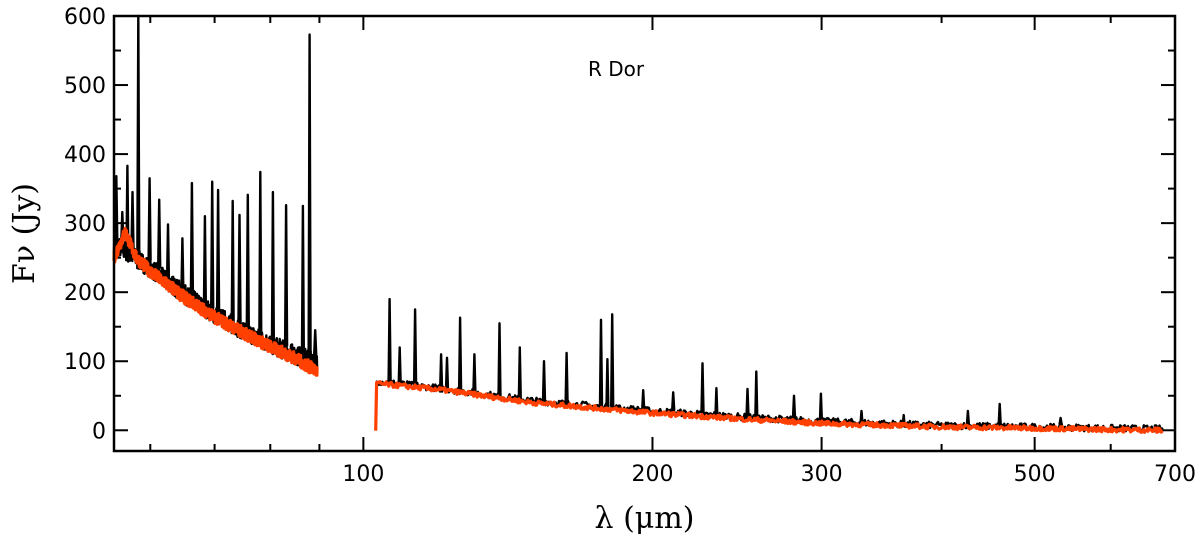 The width and height of the screenshot is (1200, 535). I want to click on x-tick-labels: 100 200 300 500 700, so click(769, 474).